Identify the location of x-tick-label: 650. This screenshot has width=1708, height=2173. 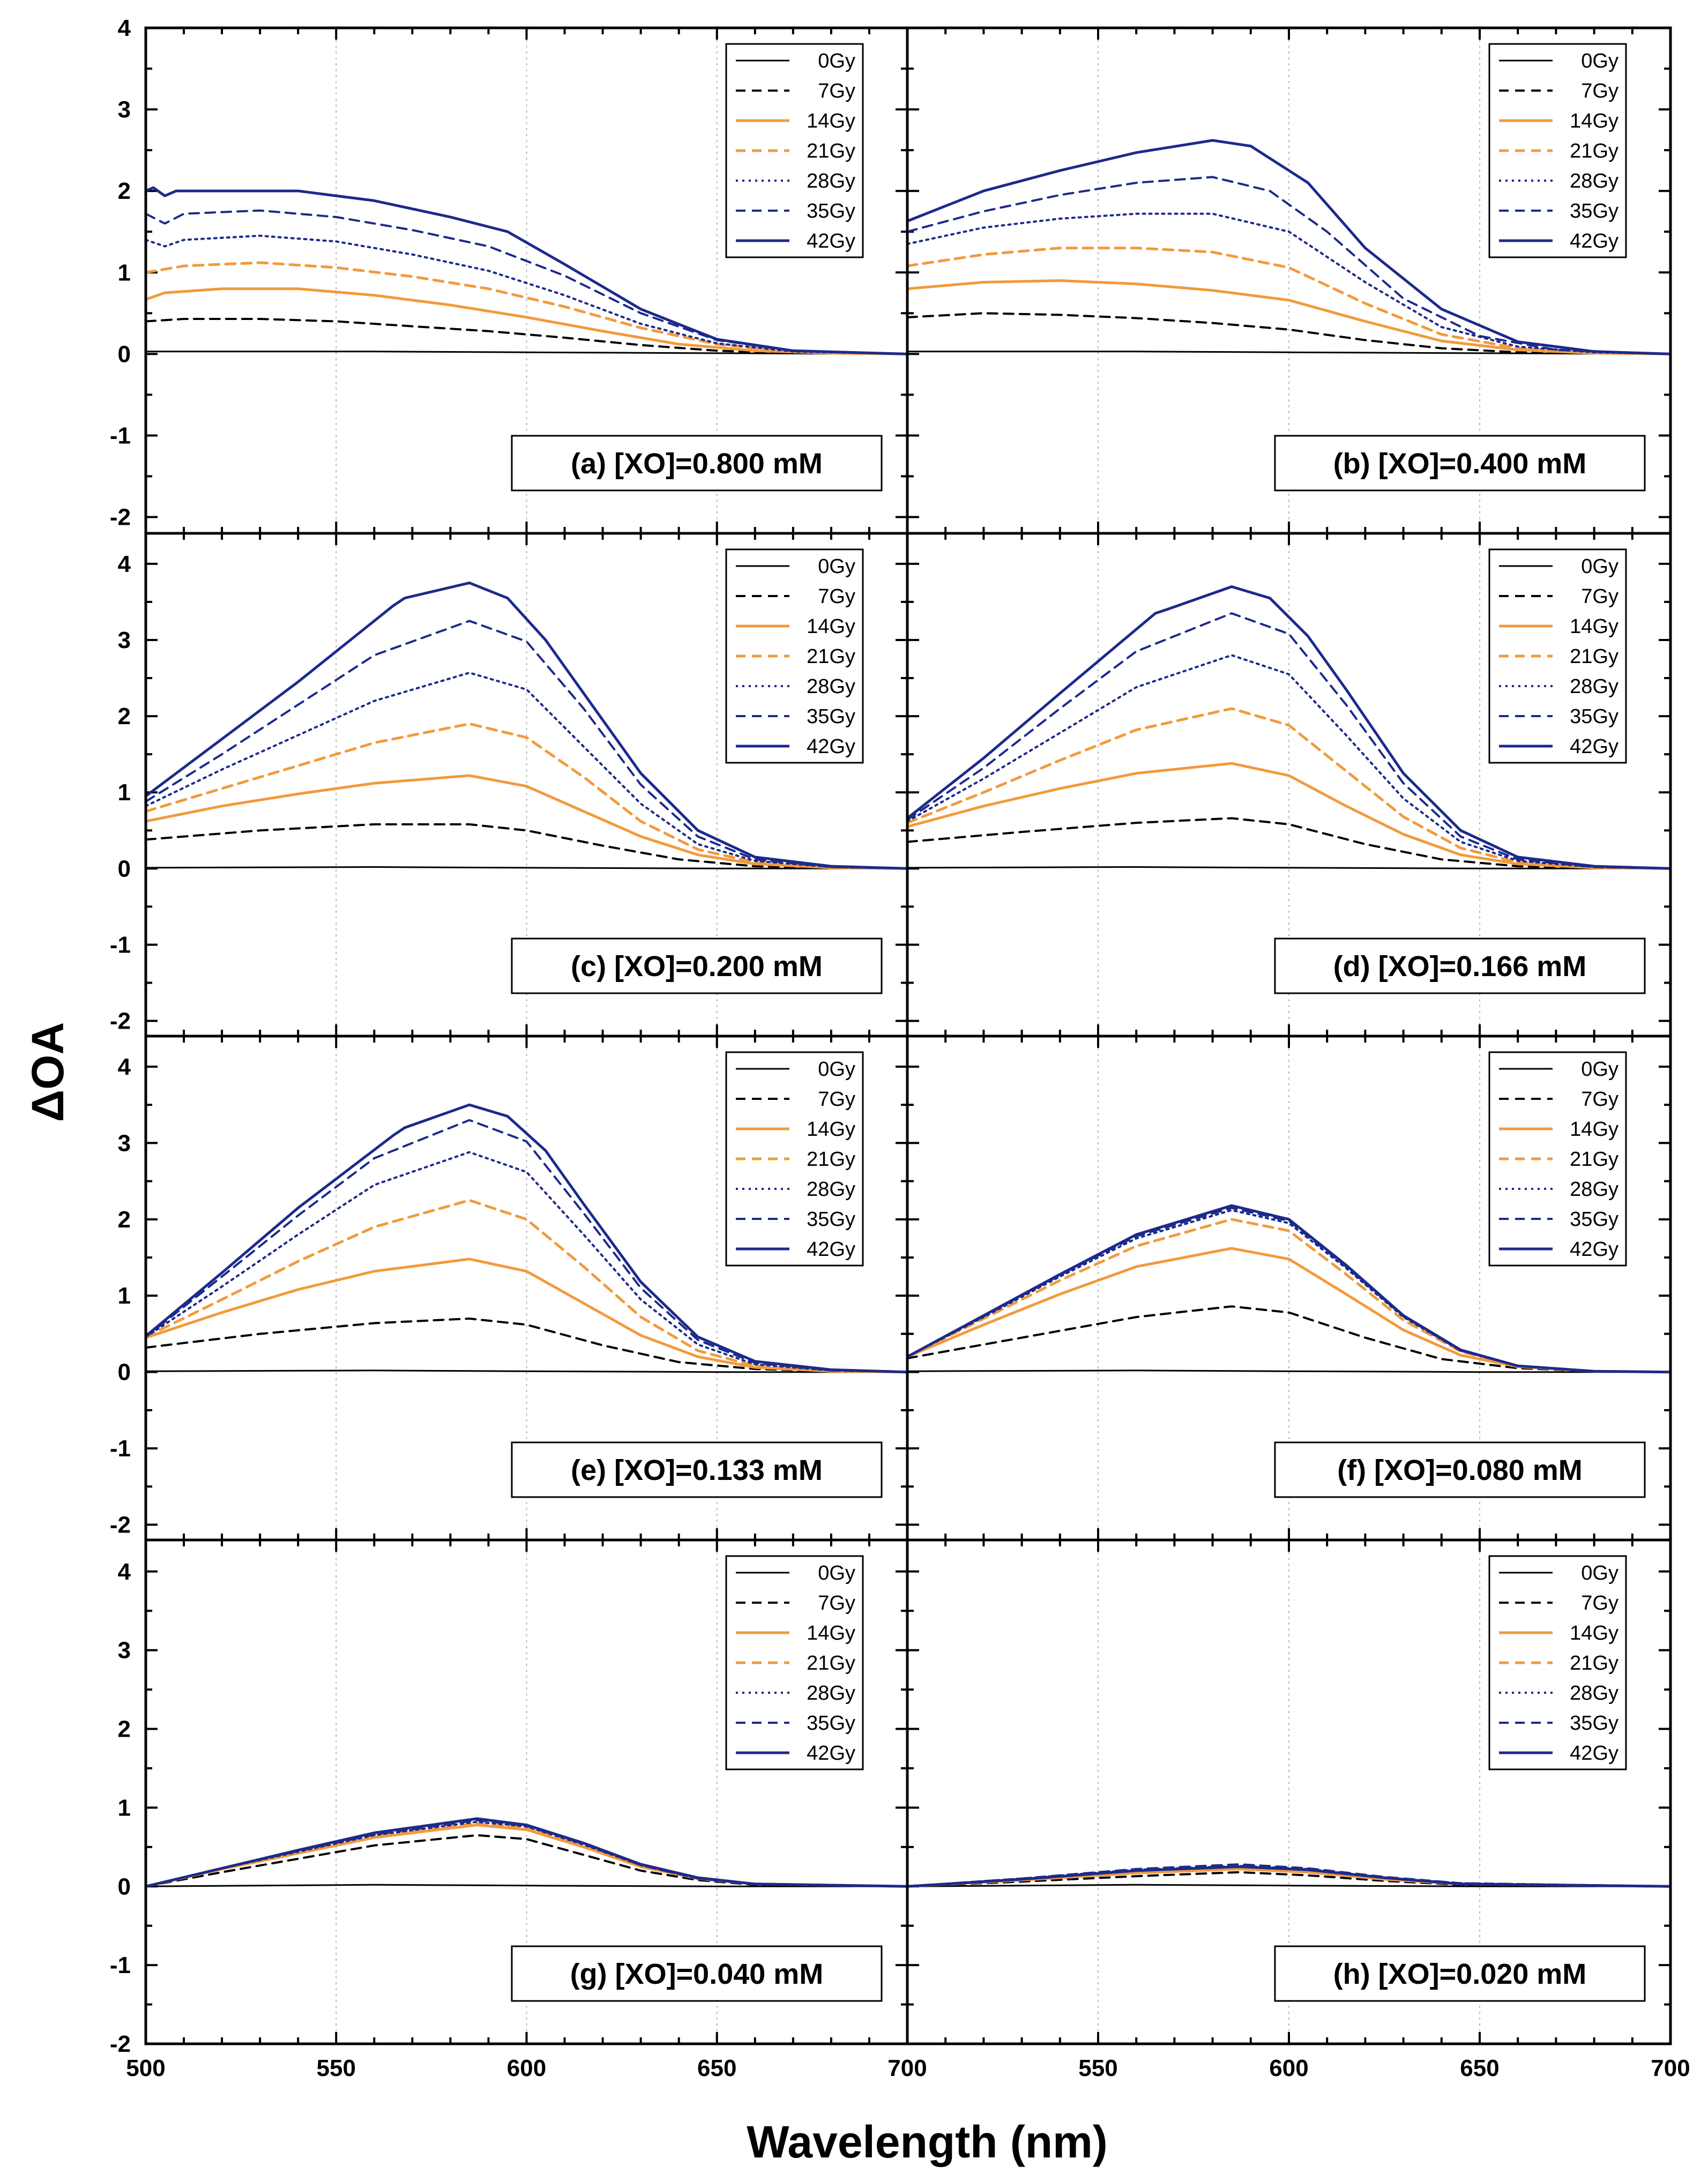
(1480, 2068).